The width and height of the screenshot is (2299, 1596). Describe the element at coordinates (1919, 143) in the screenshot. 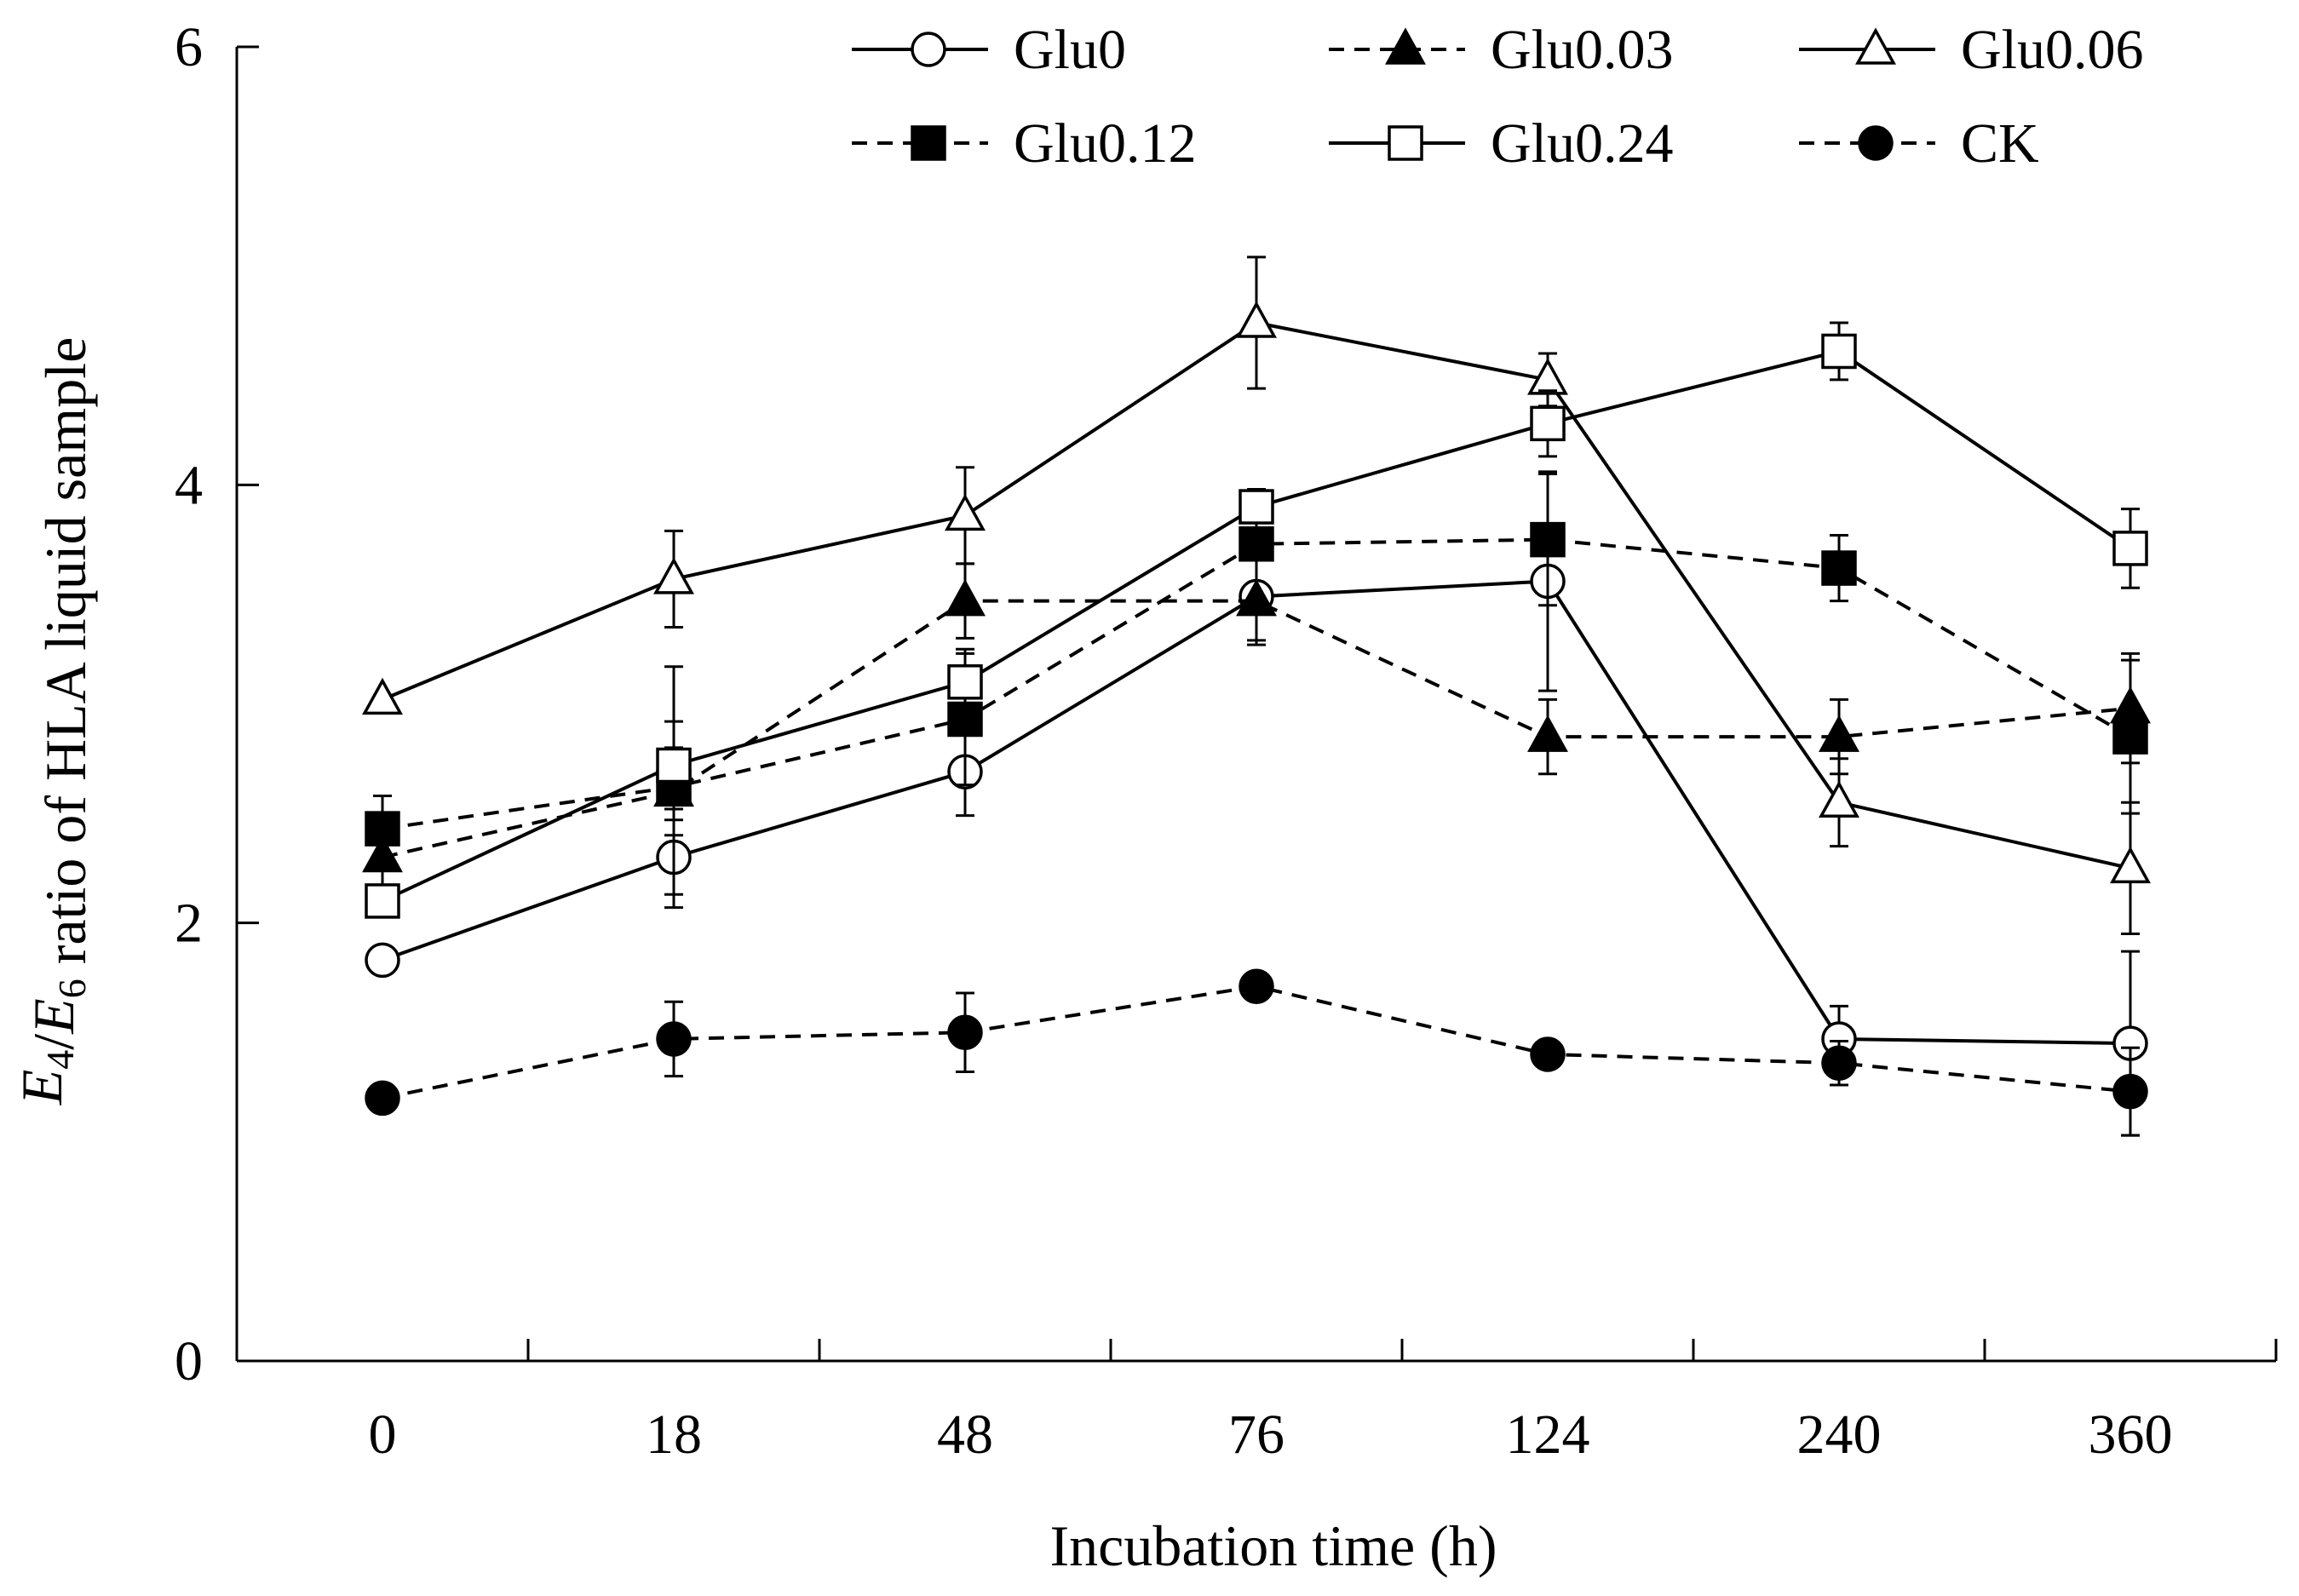

I see `legend-item-ck: CK` at that location.